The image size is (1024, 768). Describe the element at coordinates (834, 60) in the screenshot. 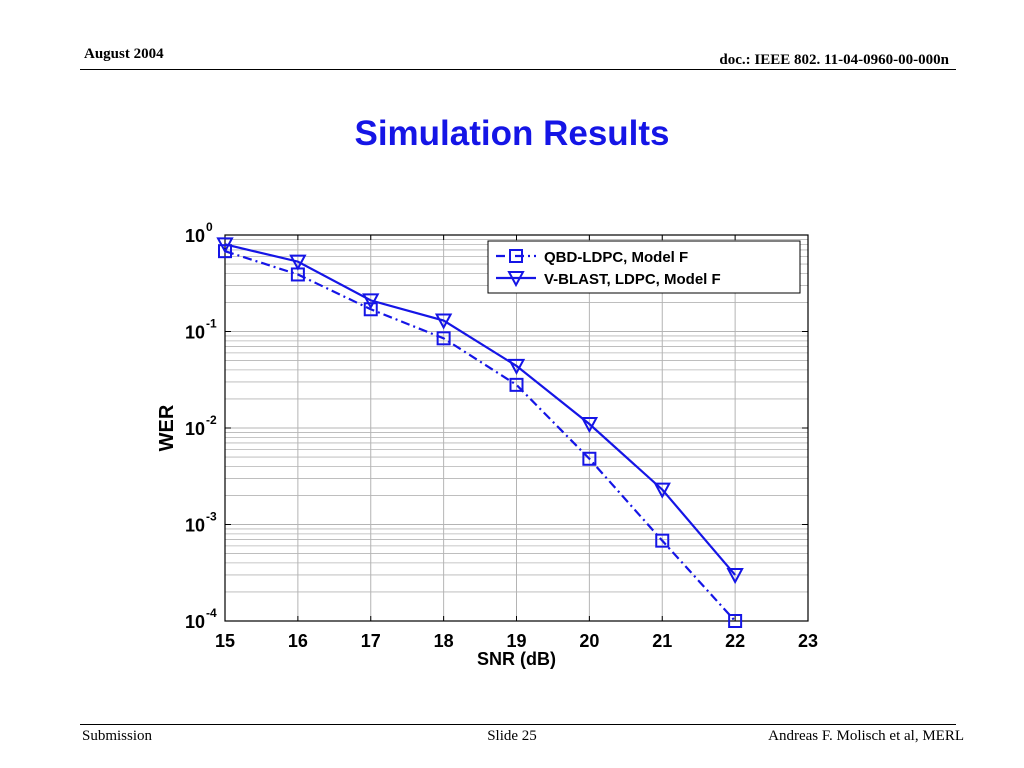

I see `header-doc-id: doc.: IEEE 802. 11-04-0960-00-000n` at that location.